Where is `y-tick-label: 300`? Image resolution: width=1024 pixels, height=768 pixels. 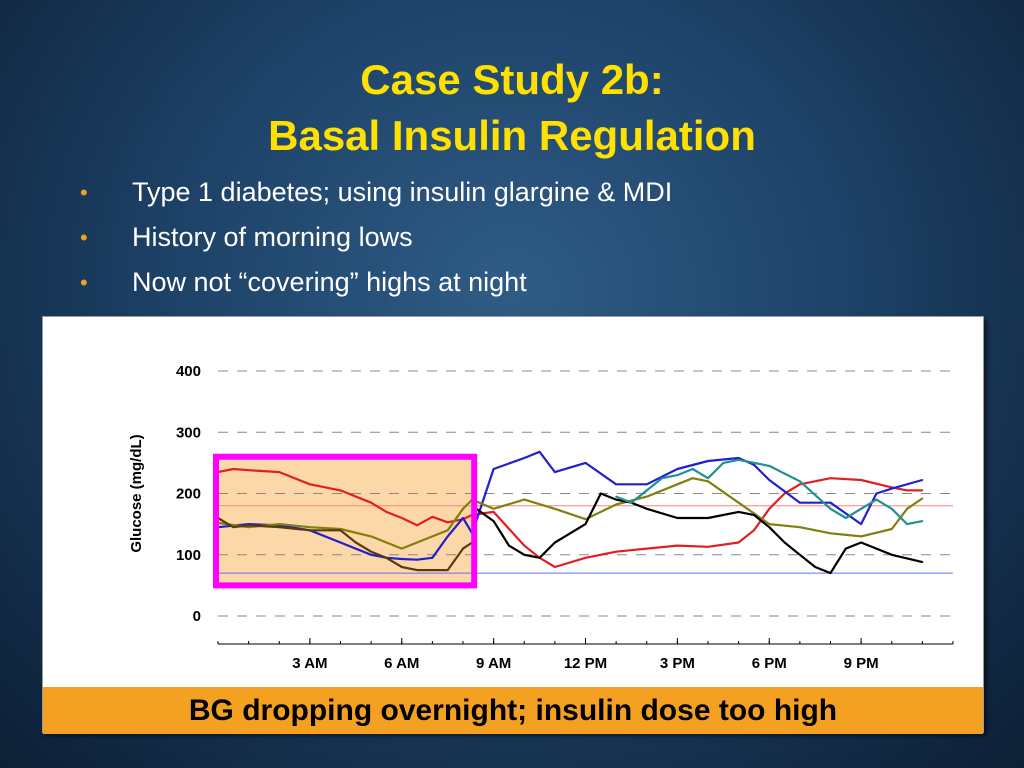
y-tick-label: 300 is located at coordinates (188, 432).